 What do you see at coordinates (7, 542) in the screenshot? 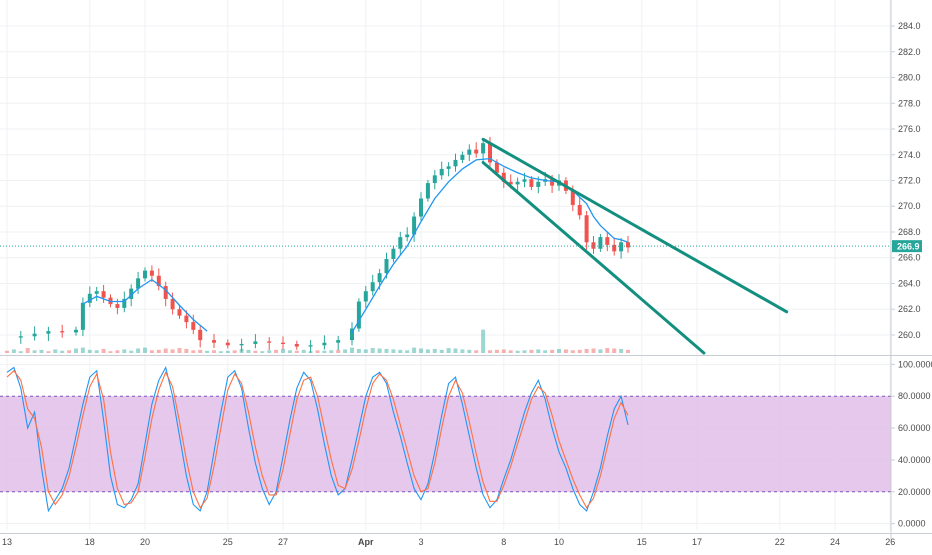
I see `time-tick-label: 13` at bounding box center [7, 542].